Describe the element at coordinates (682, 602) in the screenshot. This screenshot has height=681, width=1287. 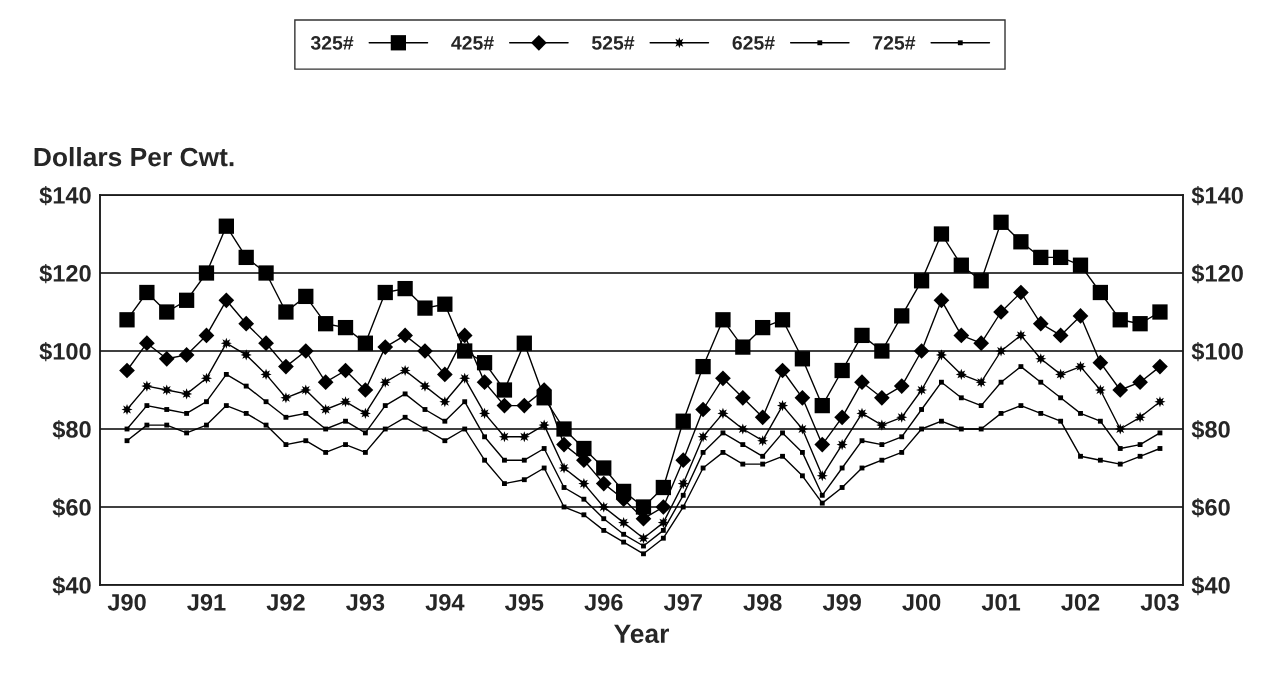
I see `x-tick-label: J97` at that location.